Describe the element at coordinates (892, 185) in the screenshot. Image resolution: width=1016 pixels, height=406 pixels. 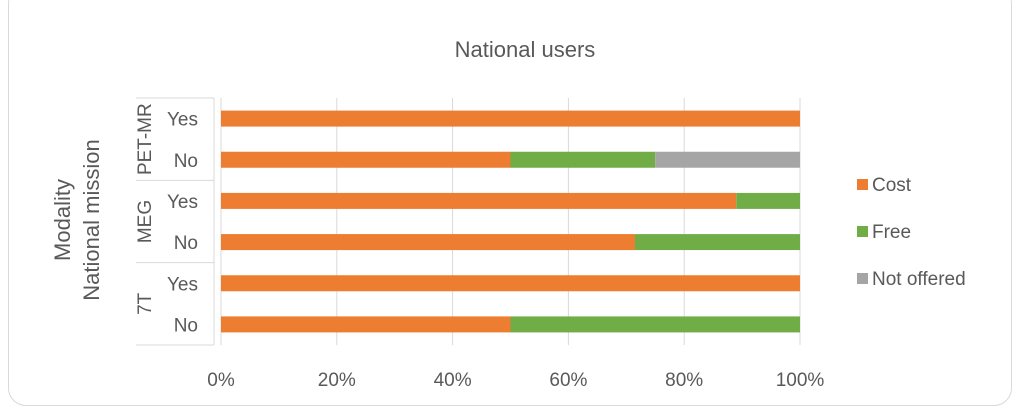
I see `legend-label: Cost` at that location.